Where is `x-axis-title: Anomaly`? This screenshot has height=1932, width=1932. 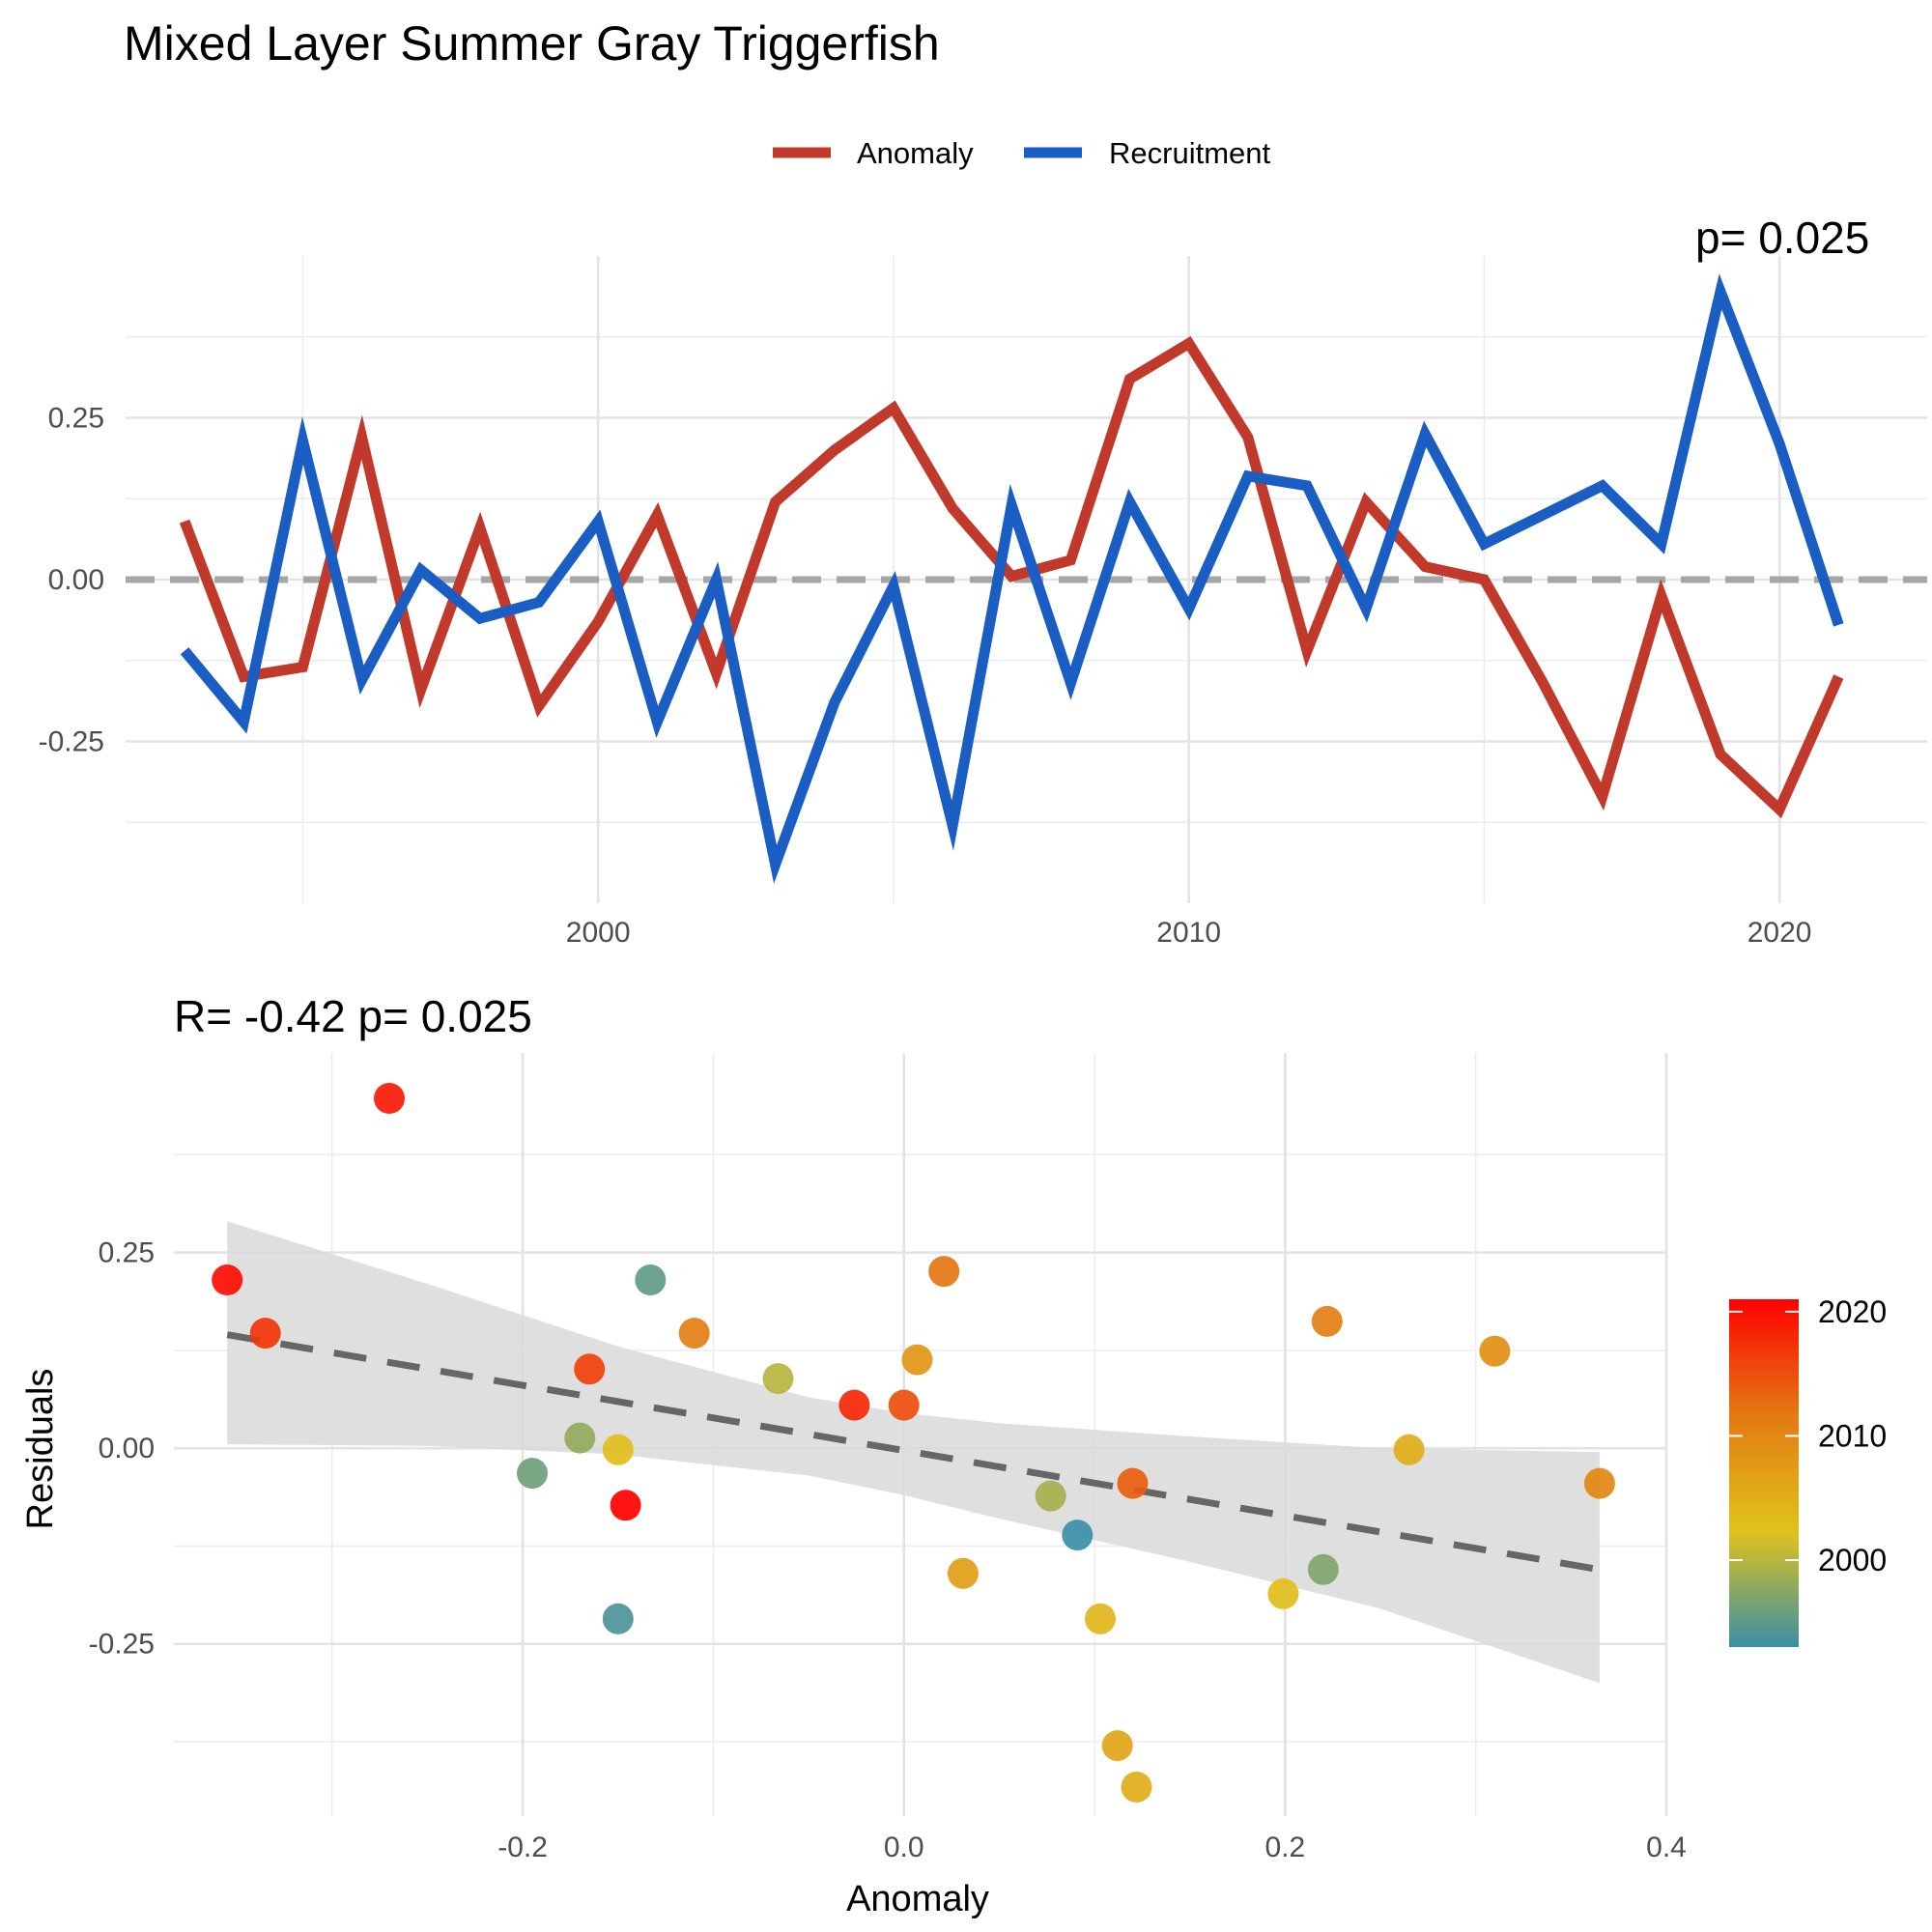
x-axis-title: Anomaly is located at coordinates (917, 1899).